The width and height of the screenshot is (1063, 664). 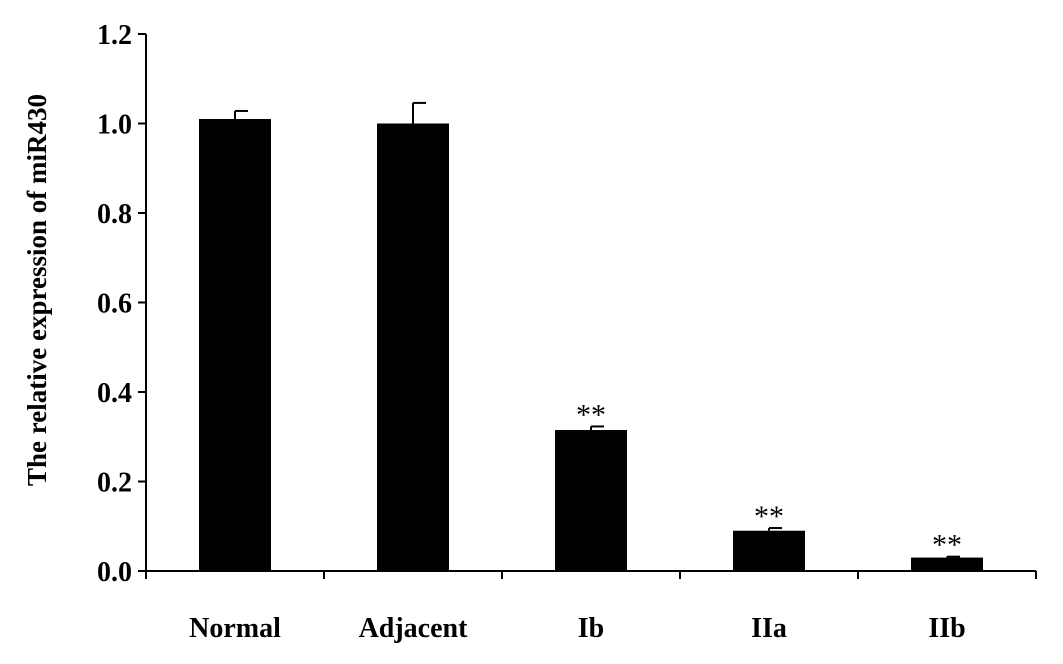 What do you see at coordinates (769, 550) in the screenshot?
I see `bar-iia` at bounding box center [769, 550].